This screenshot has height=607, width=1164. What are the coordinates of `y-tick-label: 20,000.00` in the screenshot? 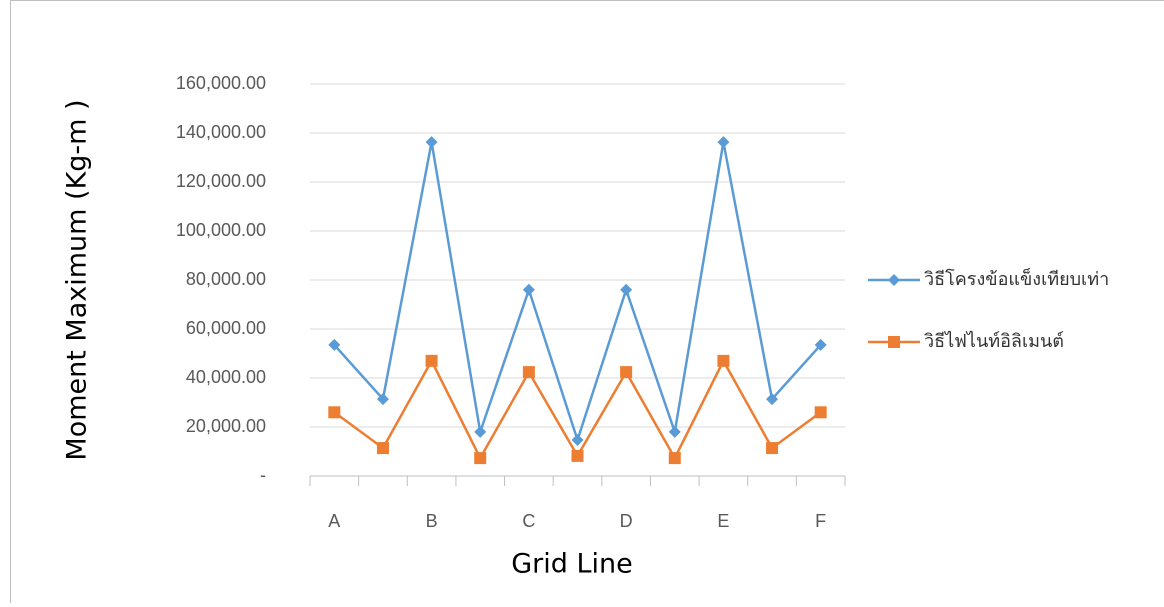 It's located at (226, 426).